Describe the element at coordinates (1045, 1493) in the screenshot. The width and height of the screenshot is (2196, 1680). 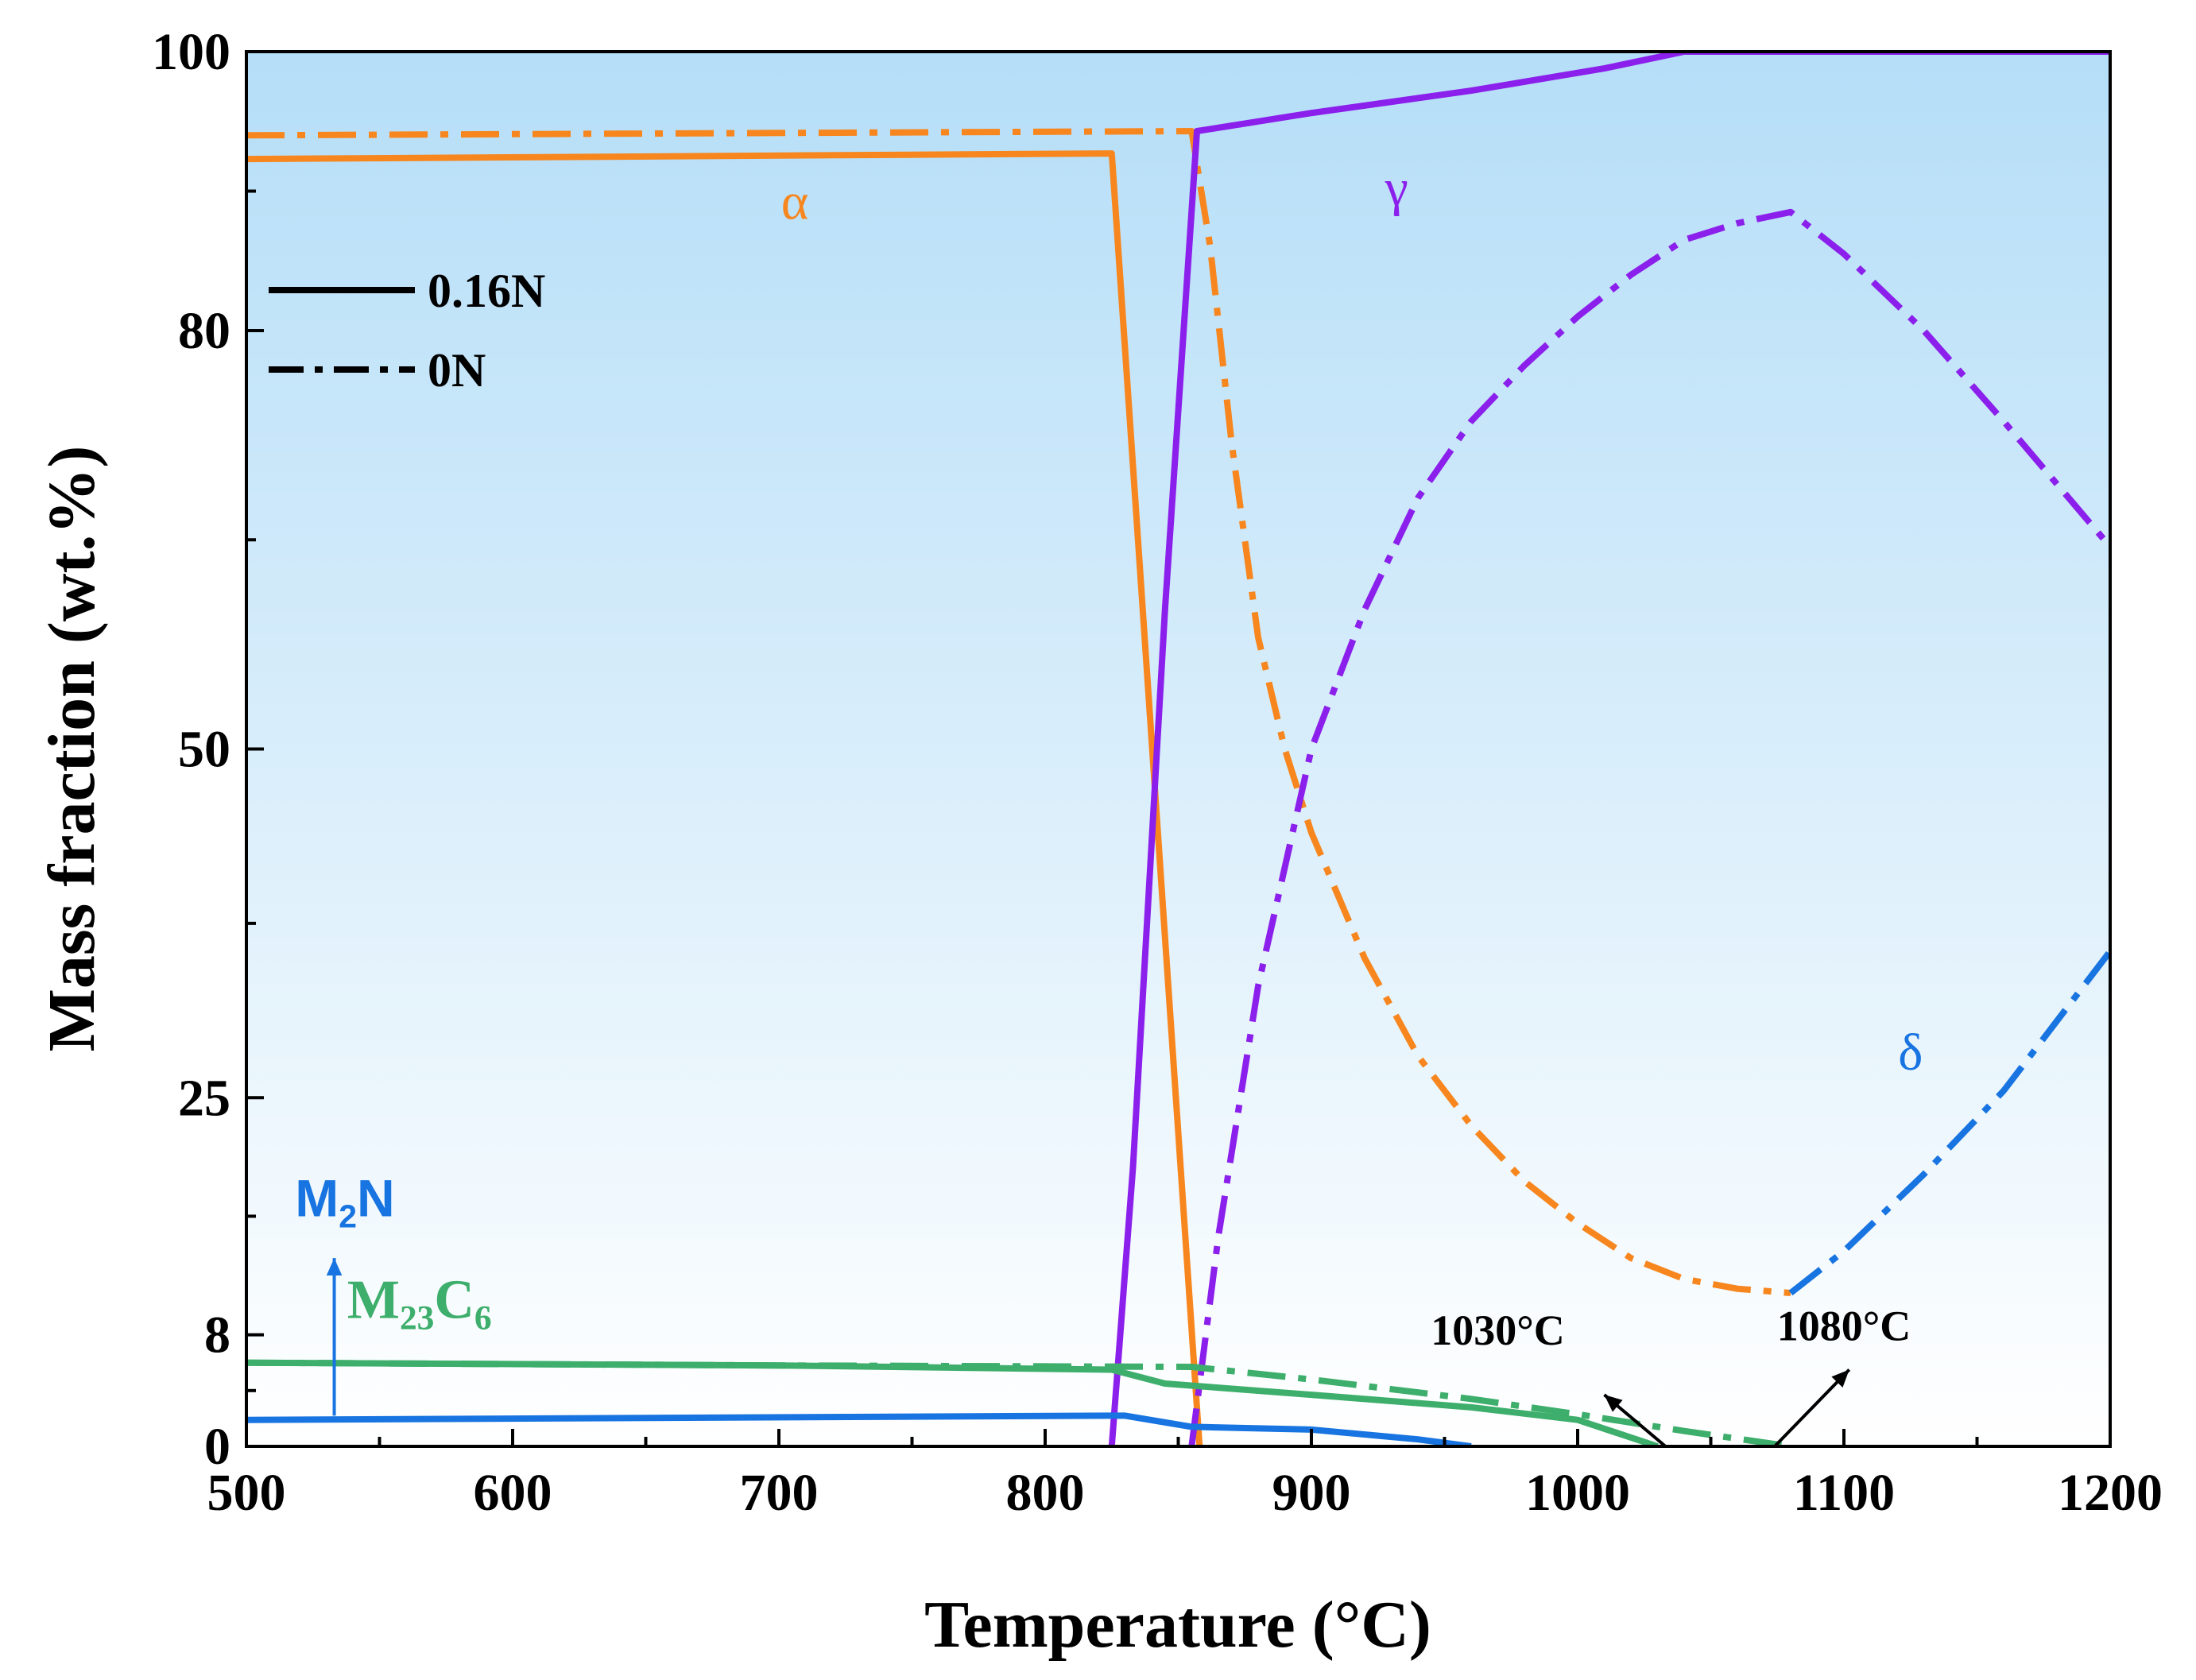
I see `x-tick-label: 800` at that location.